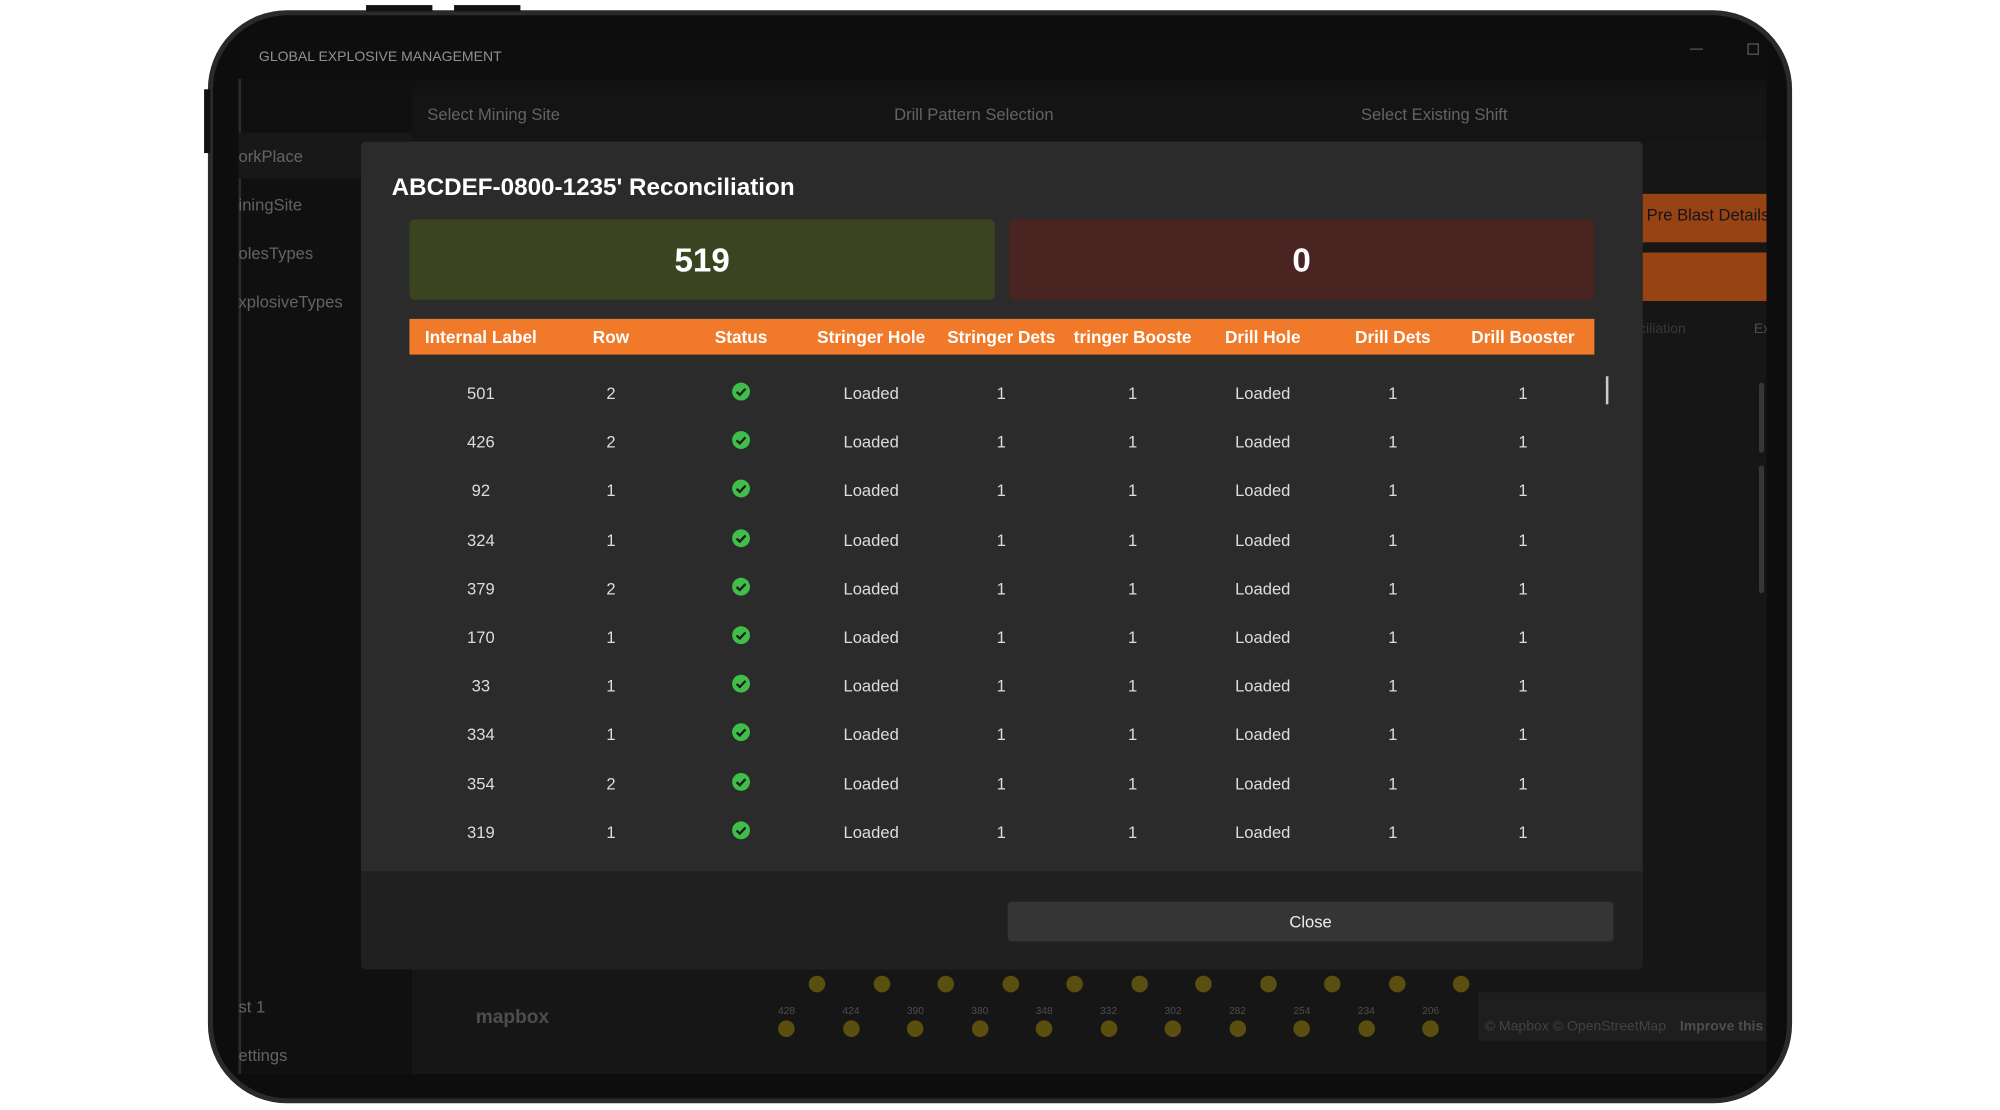  Describe the element at coordinates (1523, 337) in the screenshot. I see `column-header: Drill Booster` at that location.